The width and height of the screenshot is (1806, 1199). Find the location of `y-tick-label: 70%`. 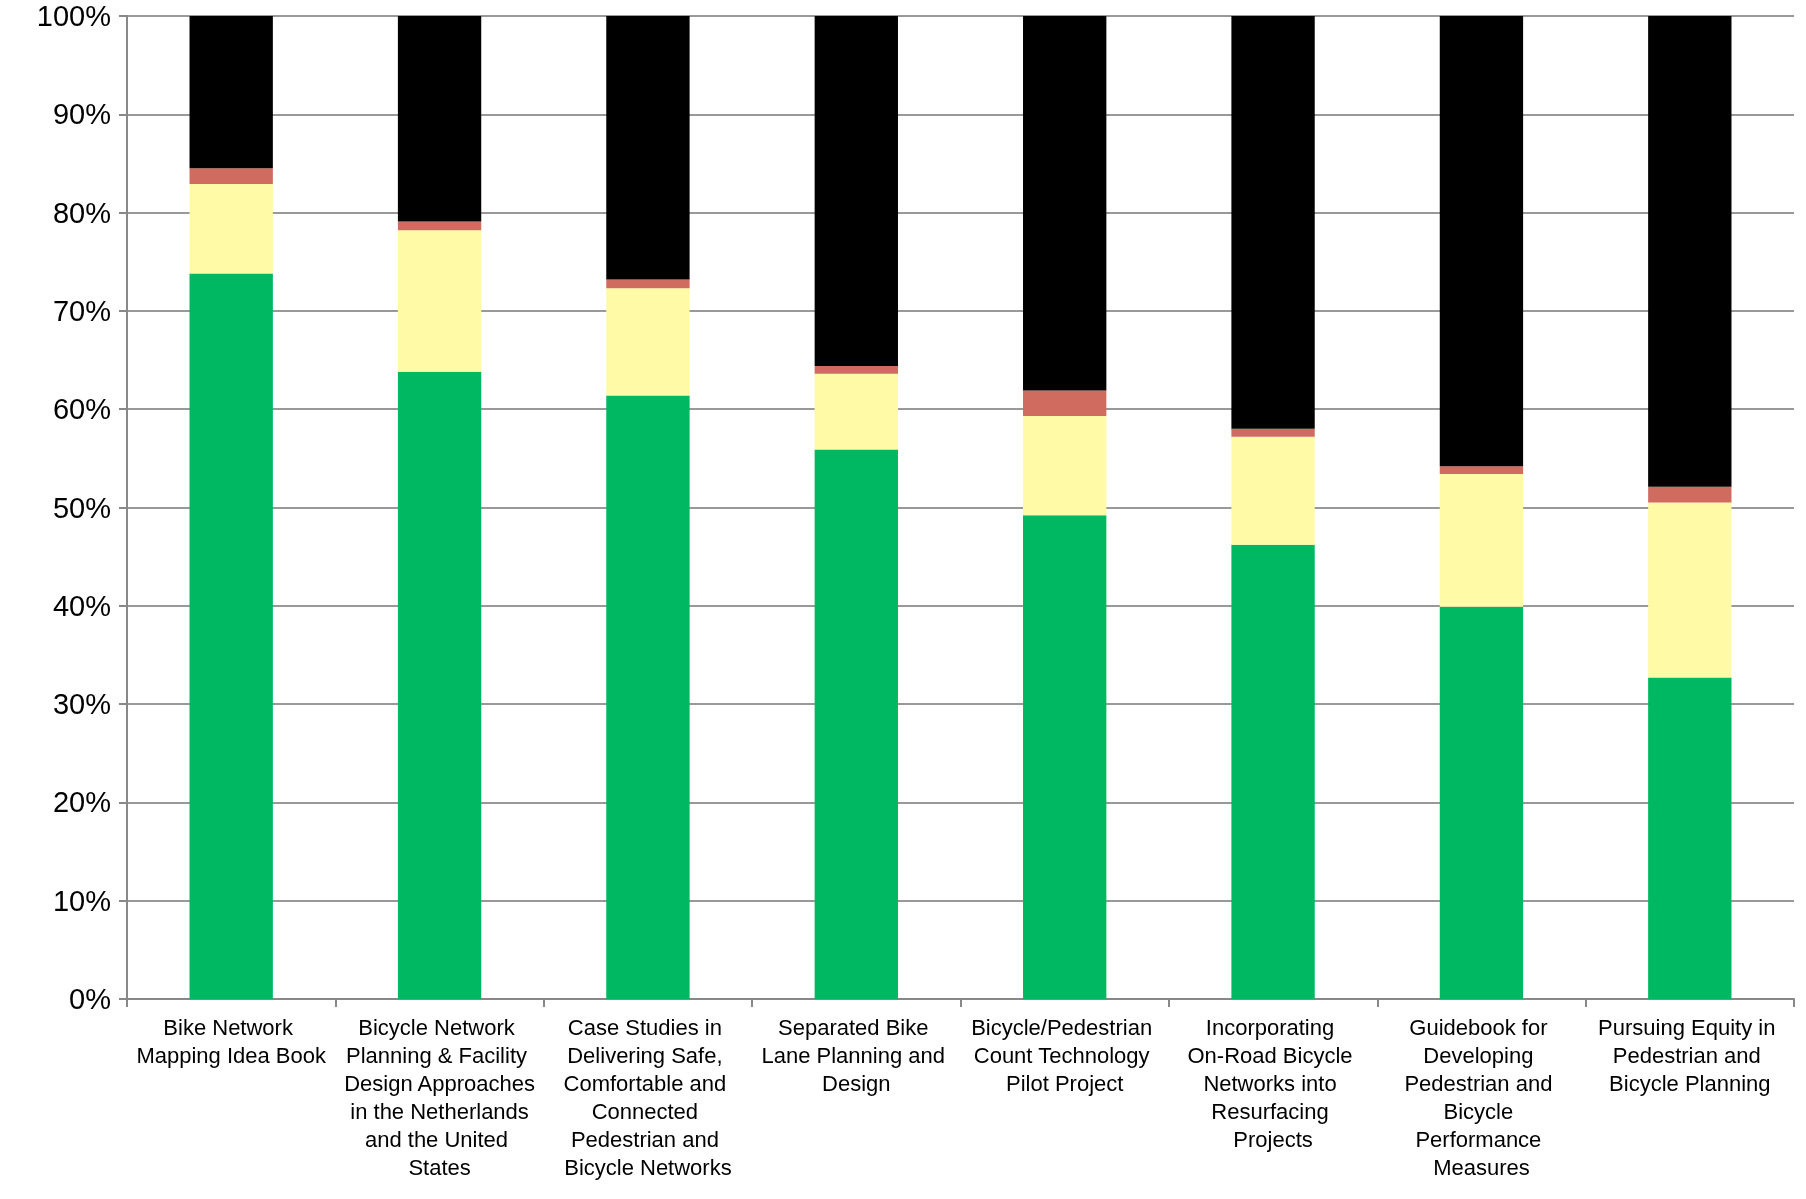

y-tick-label: 70% is located at coordinates (81, 310).